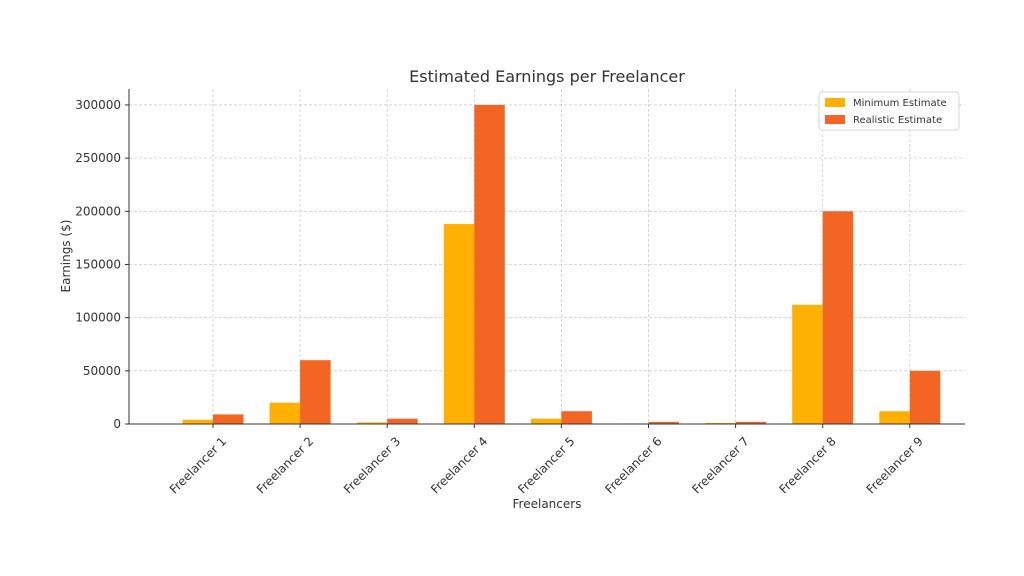 The image size is (1024, 576). Describe the element at coordinates (98, 264) in the screenshot. I see `y-tick-label: 150000` at that location.